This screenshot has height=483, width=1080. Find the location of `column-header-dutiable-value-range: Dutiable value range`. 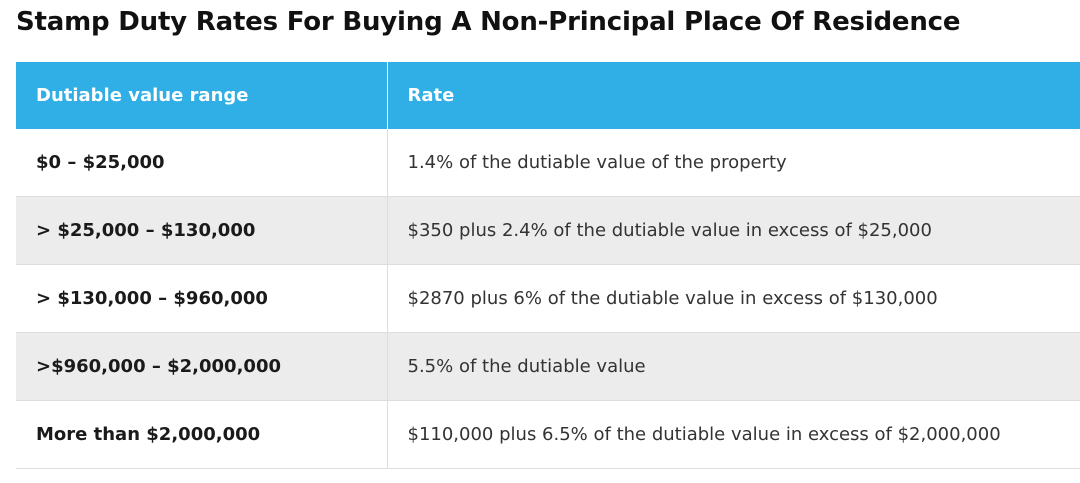

column-header-dutiable-value-range: Dutiable value range is located at coordinates (202, 95).